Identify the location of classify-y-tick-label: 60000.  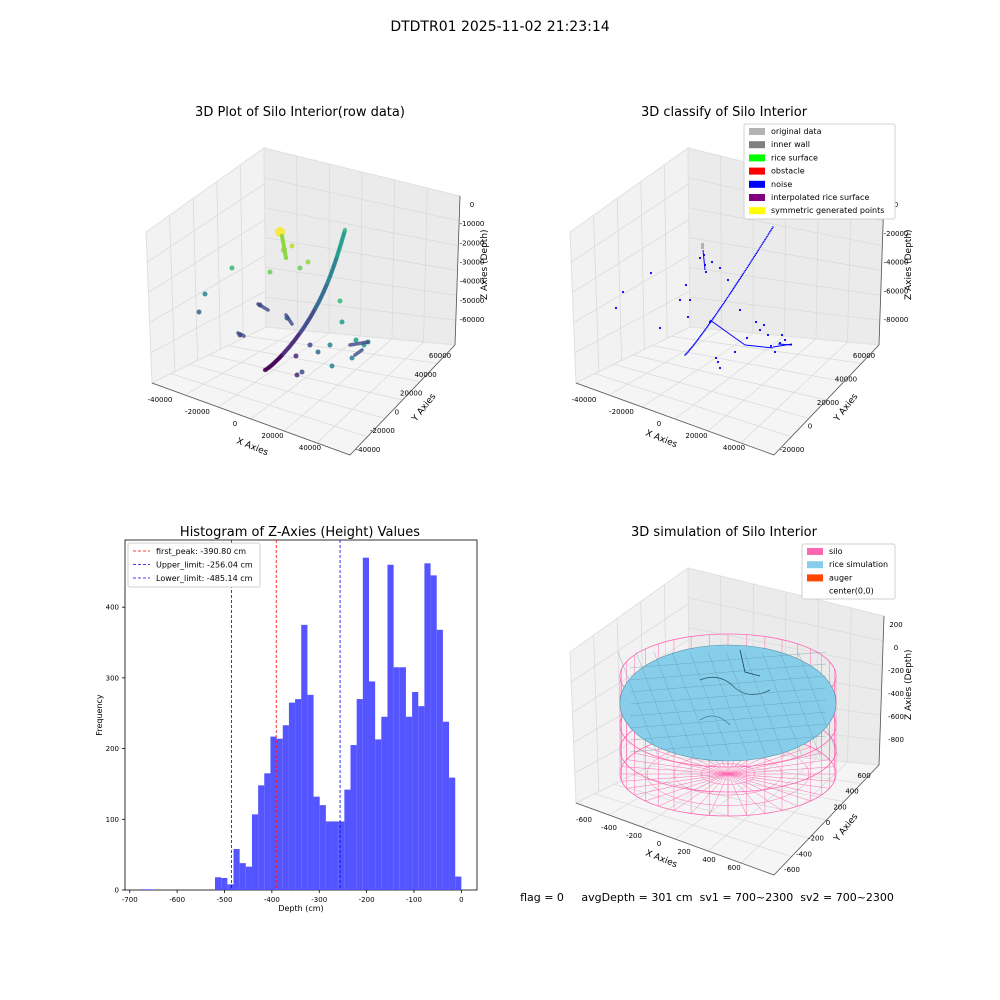
(864, 356).